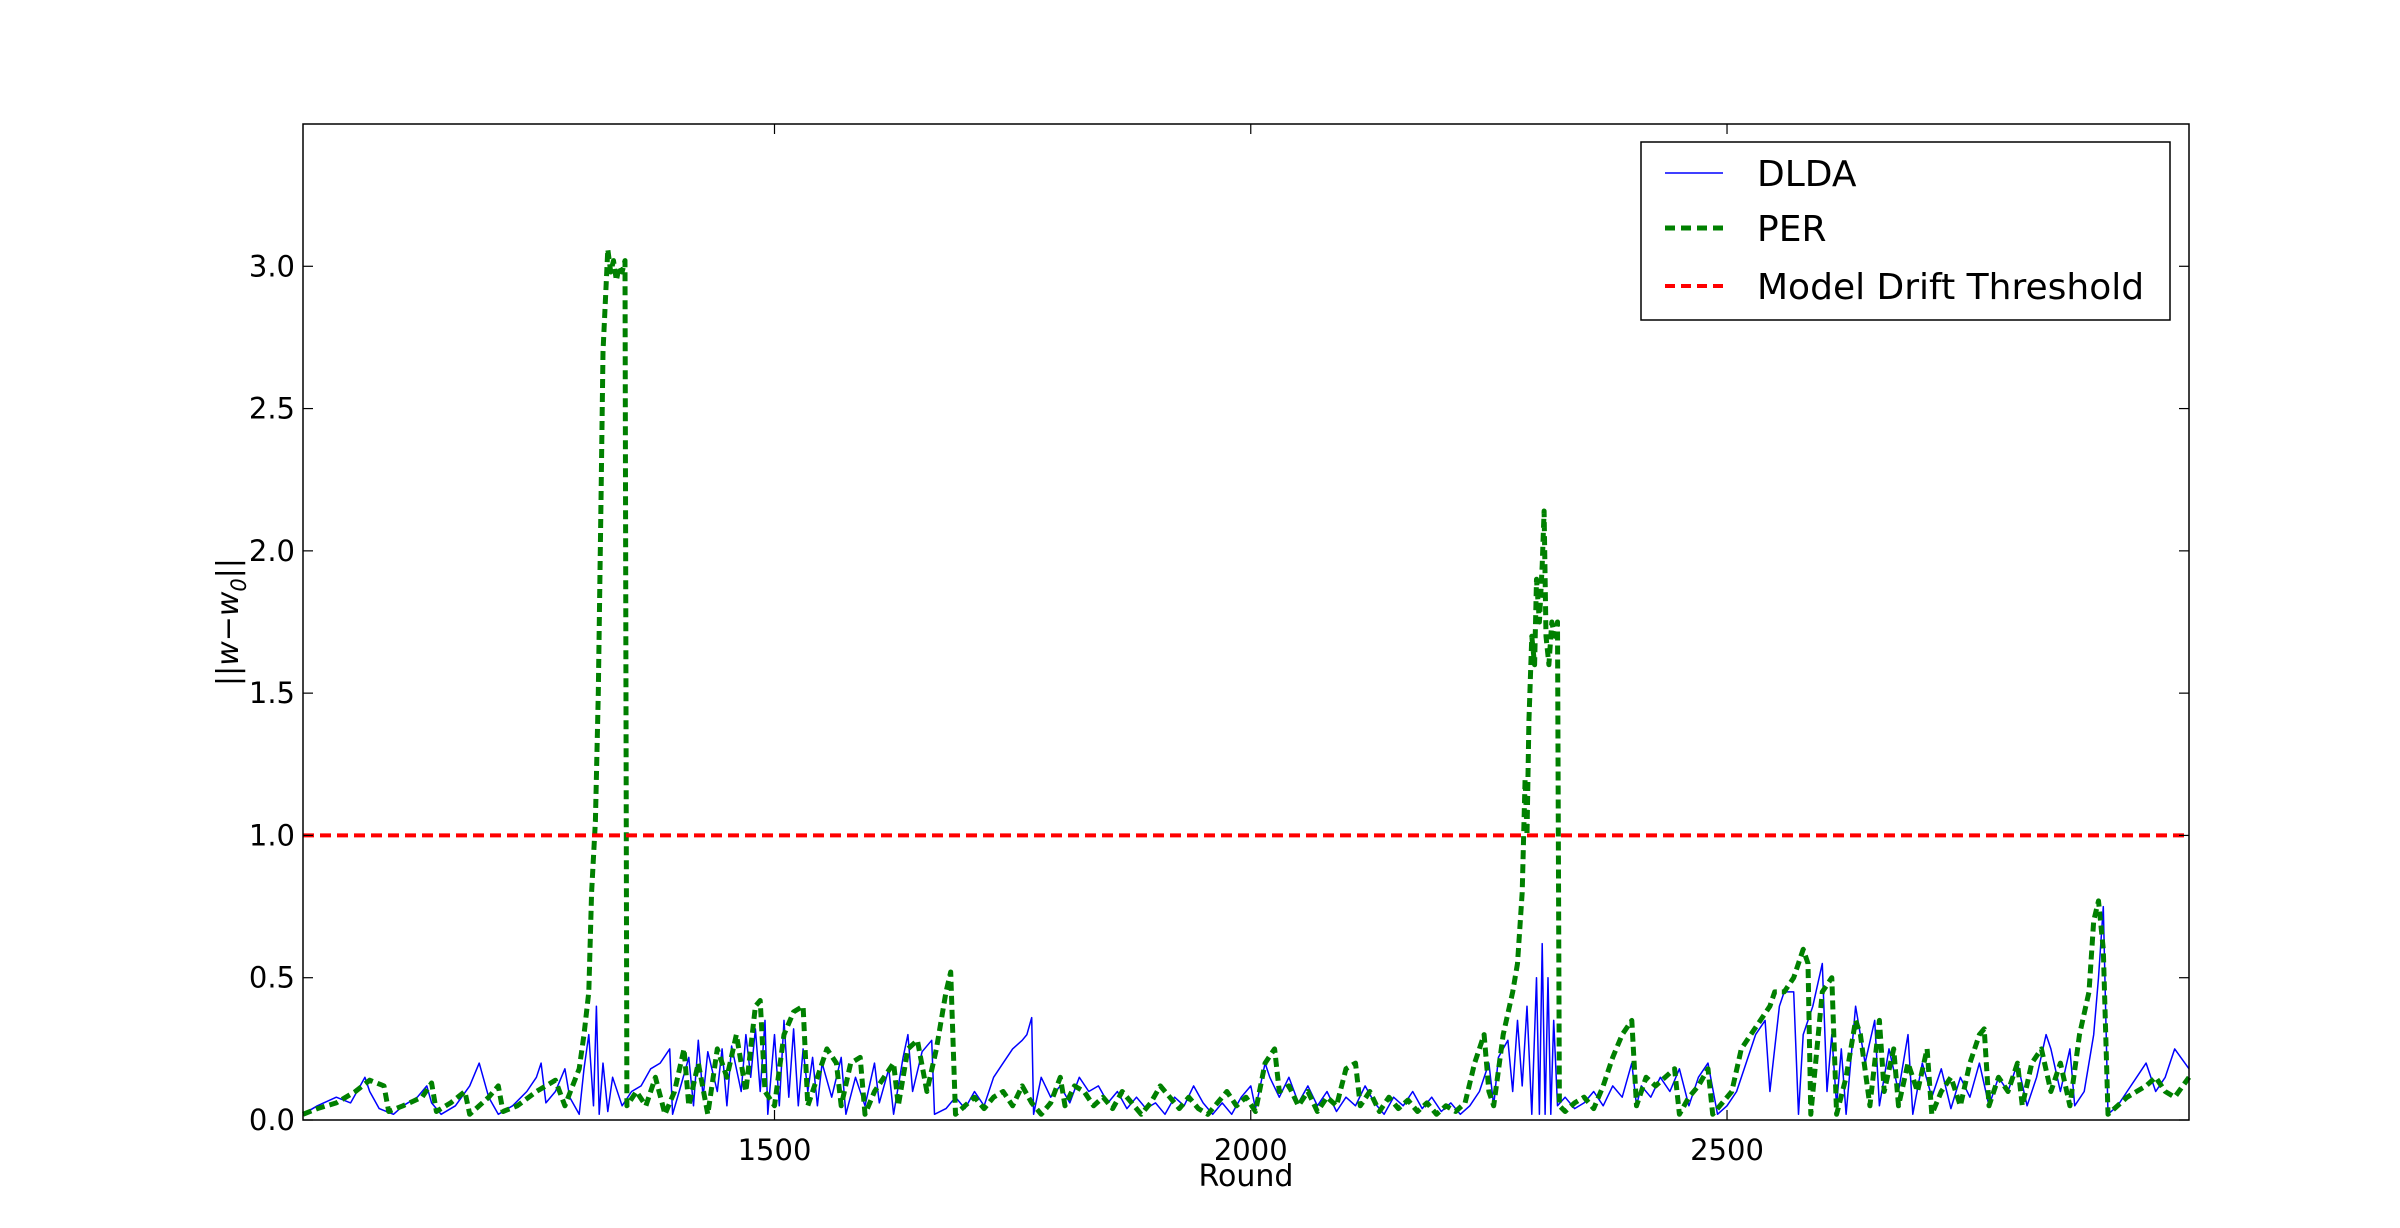  What do you see at coordinates (272, 409) in the screenshot?
I see `y-tick-label: 2.5` at bounding box center [272, 409].